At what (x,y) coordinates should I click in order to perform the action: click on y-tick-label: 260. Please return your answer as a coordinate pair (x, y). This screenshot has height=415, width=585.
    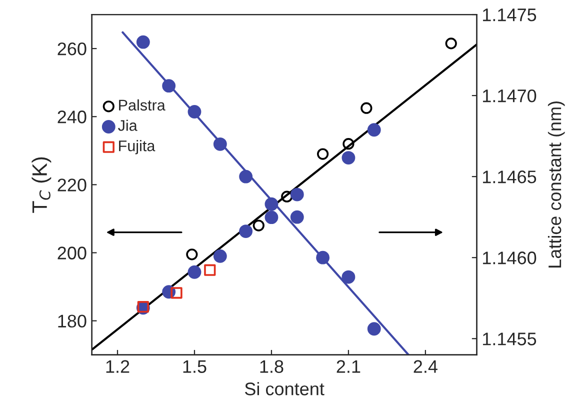
    Looking at the image, I should click on (72, 49).